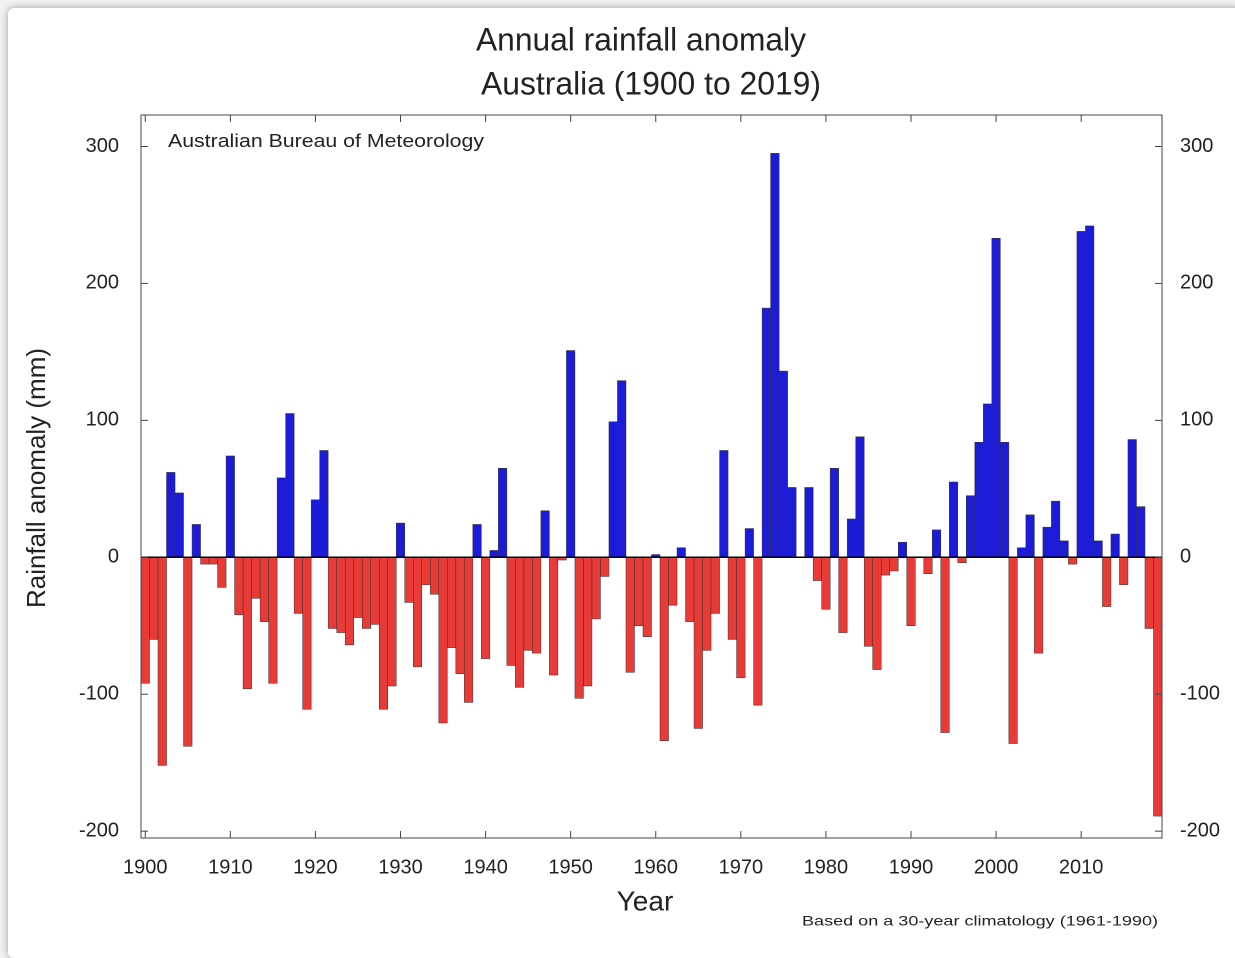 The height and width of the screenshot is (958, 1235). I want to click on y-axis-label: Rainfall anomaly (mm), so click(36, 478).